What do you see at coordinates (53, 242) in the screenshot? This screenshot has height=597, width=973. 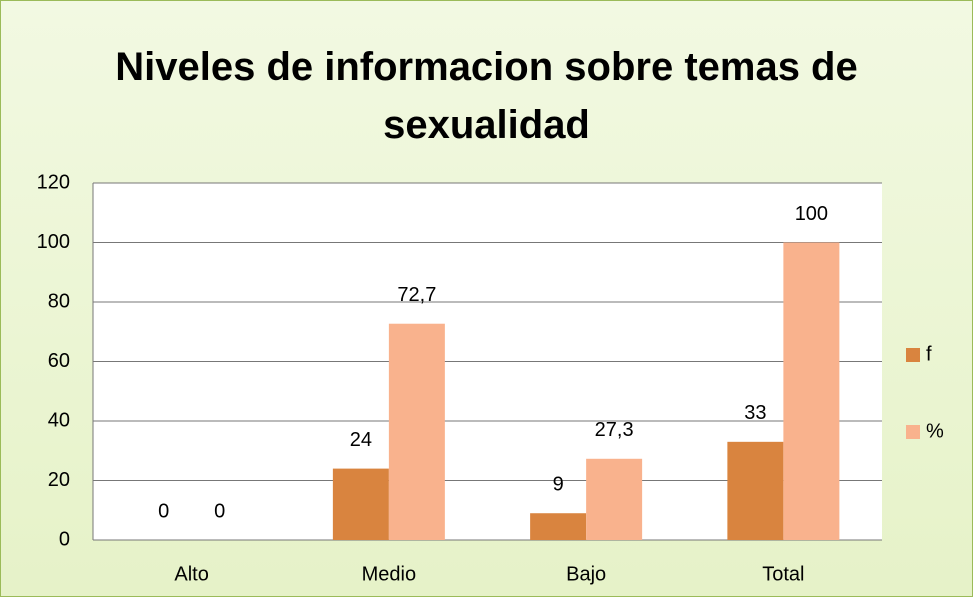 I see `y-tick-label: 100` at bounding box center [53, 242].